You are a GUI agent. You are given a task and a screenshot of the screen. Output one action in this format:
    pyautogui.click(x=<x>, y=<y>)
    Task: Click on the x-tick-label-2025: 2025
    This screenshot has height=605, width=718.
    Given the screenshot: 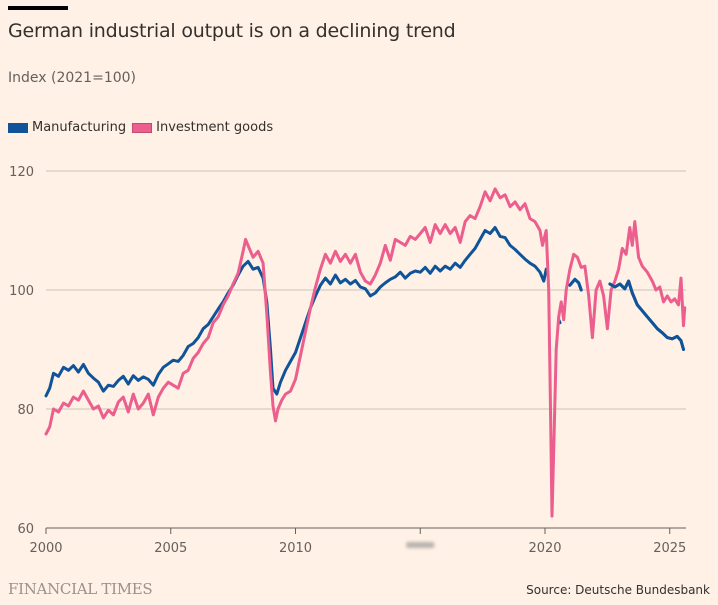 What is the action you would take?
    pyautogui.click(x=669, y=548)
    